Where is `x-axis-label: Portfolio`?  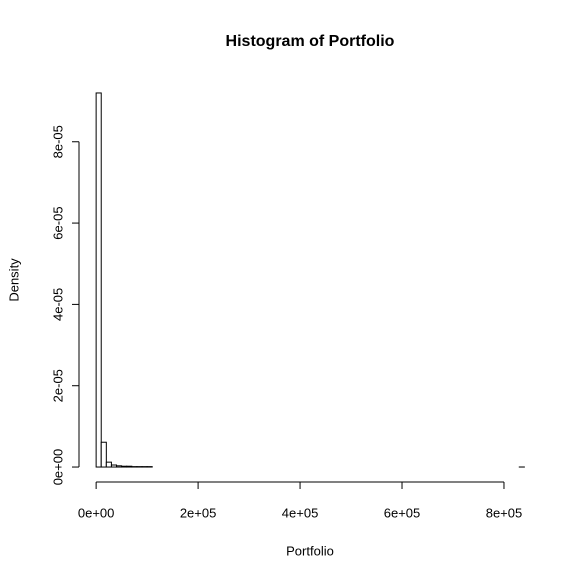 x-axis-label: Portfolio is located at coordinates (310, 550).